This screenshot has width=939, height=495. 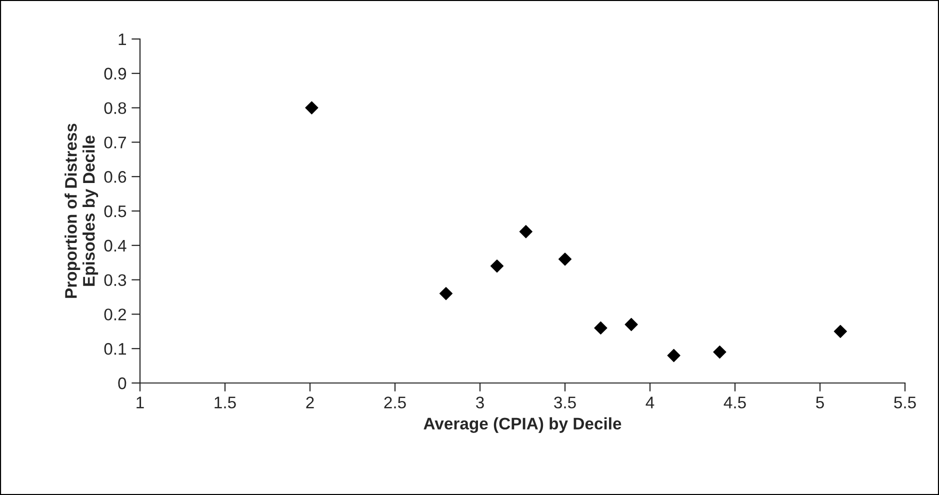 I want to click on x-tick-label: 3.5, so click(x=565, y=402).